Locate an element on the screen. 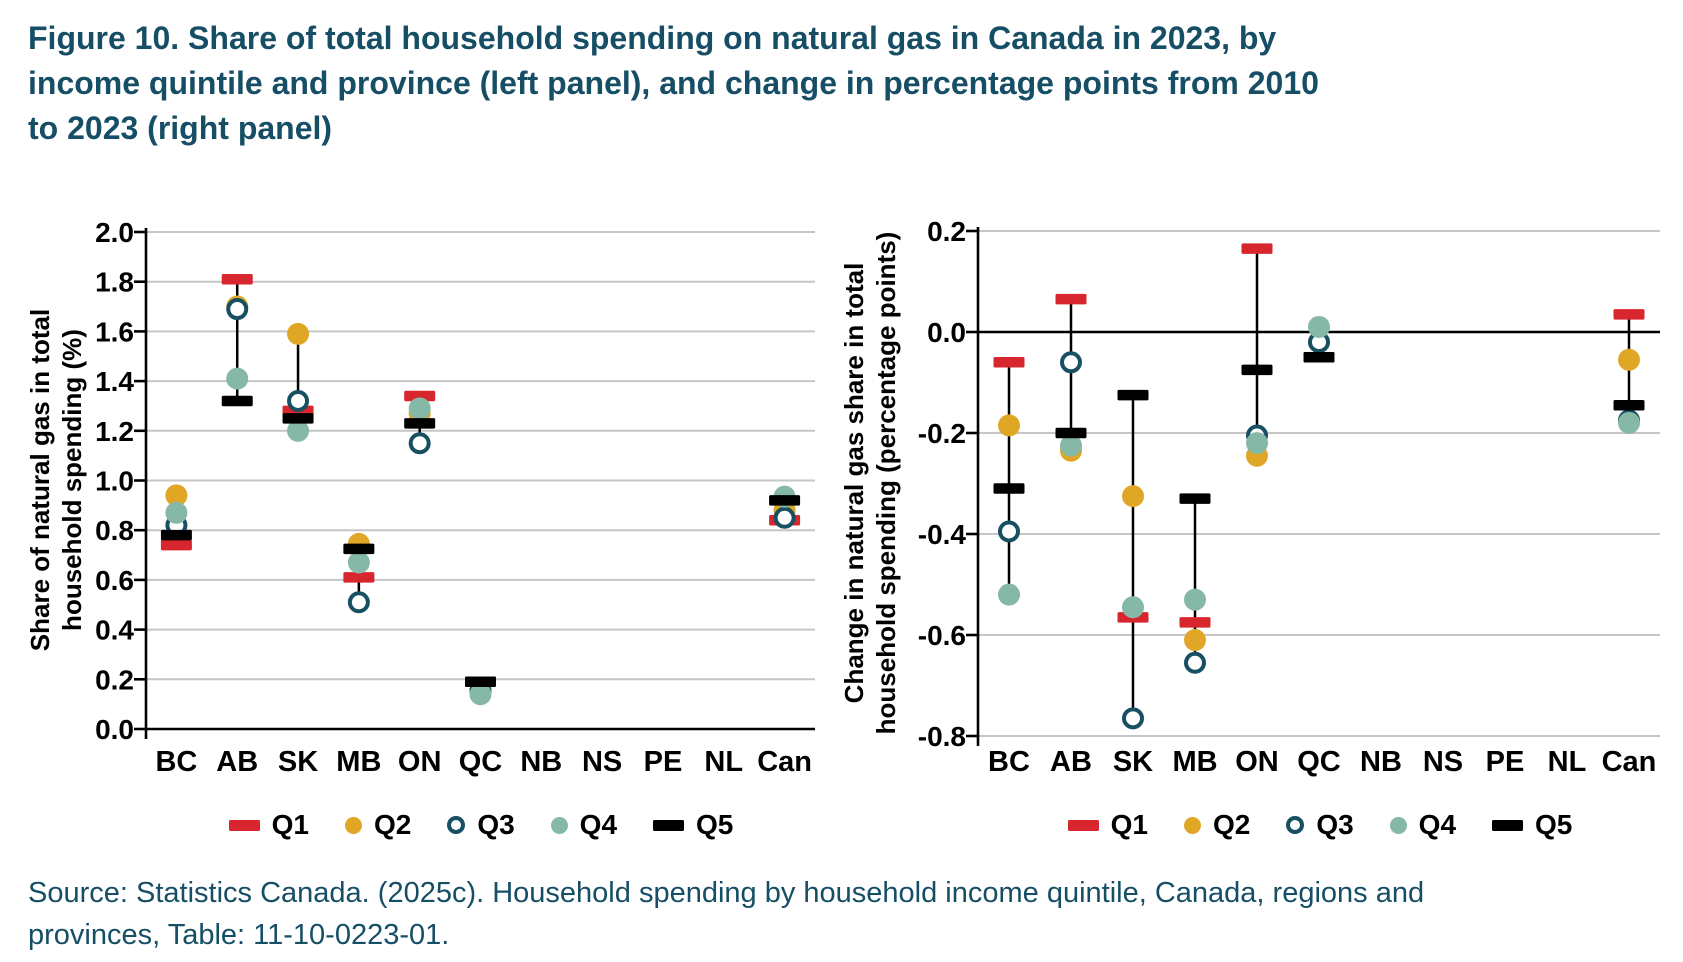 The height and width of the screenshot is (962, 1683). right-y-tick-label: 0.0 is located at coordinates (946, 332).